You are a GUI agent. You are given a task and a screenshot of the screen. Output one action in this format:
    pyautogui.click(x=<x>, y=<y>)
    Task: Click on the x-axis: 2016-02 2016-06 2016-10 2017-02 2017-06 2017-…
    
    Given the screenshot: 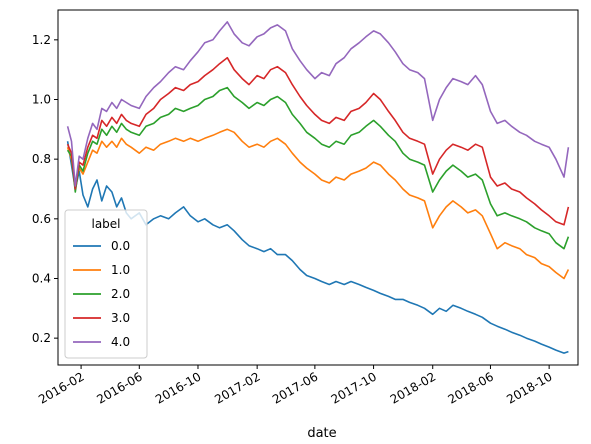 What is the action you would take?
    pyautogui.click(x=295, y=386)
    